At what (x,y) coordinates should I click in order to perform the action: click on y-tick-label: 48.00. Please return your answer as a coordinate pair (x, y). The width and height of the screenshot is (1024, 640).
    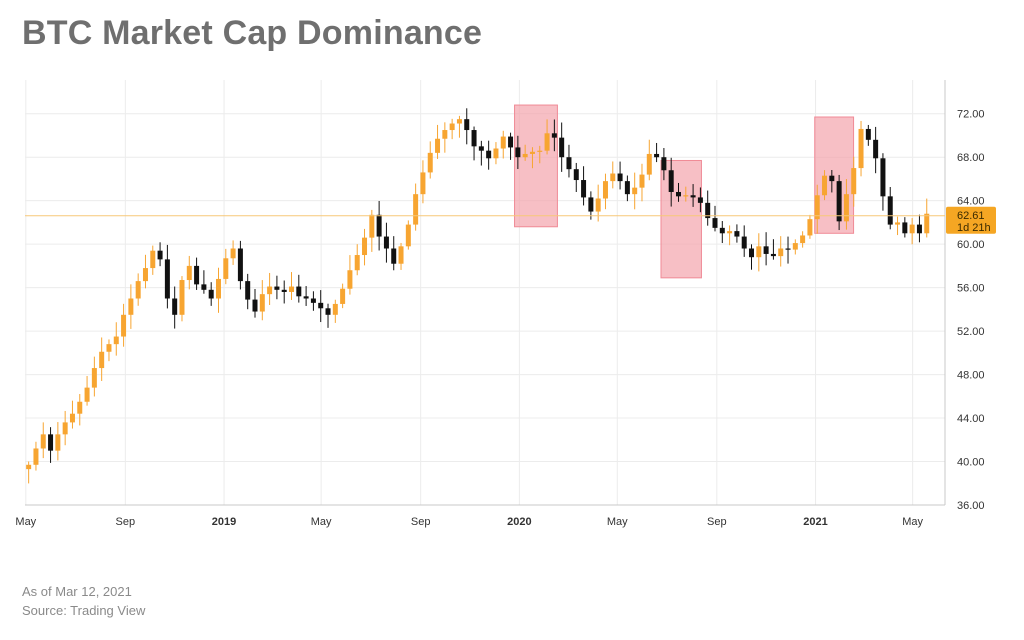
    Looking at the image, I should click on (971, 376).